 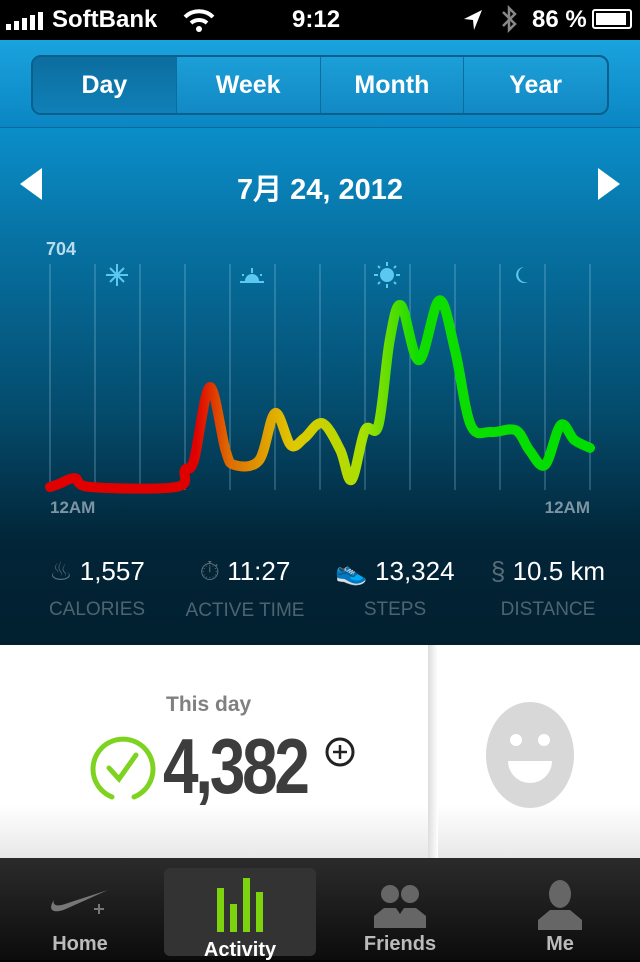 What do you see at coordinates (387, 275) in the screenshot?
I see `sun-icon` at bounding box center [387, 275].